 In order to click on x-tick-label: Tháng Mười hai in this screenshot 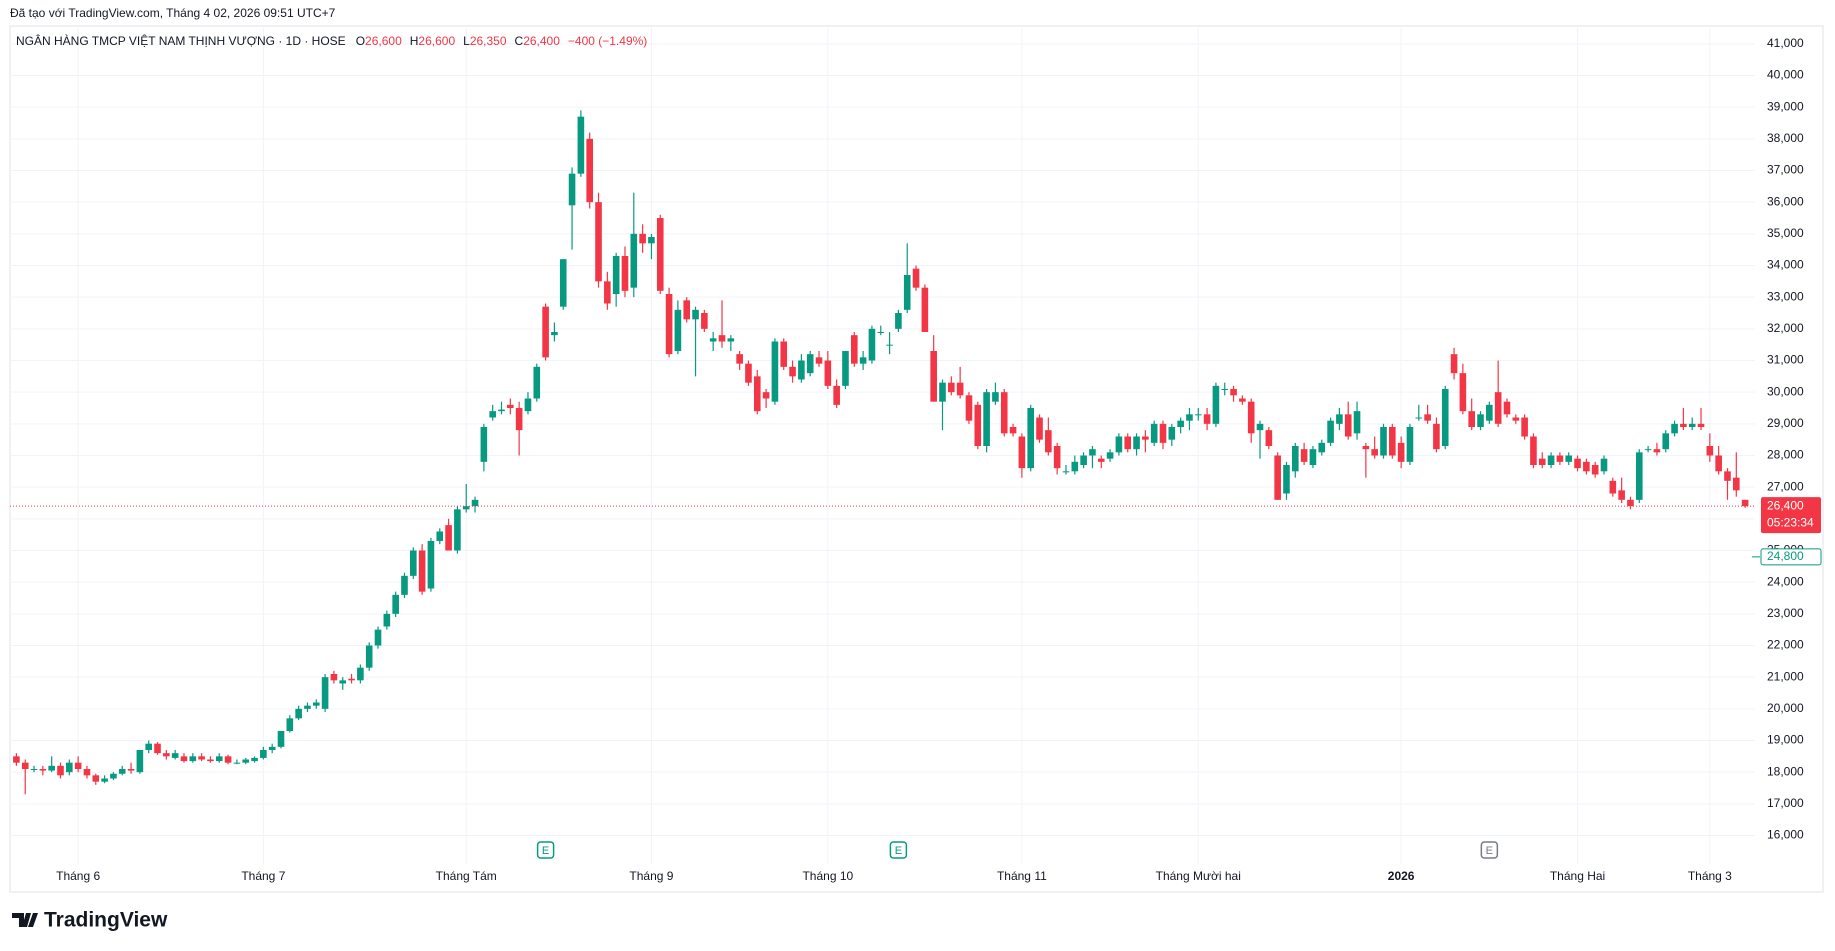, I will do `click(1198, 876)`.